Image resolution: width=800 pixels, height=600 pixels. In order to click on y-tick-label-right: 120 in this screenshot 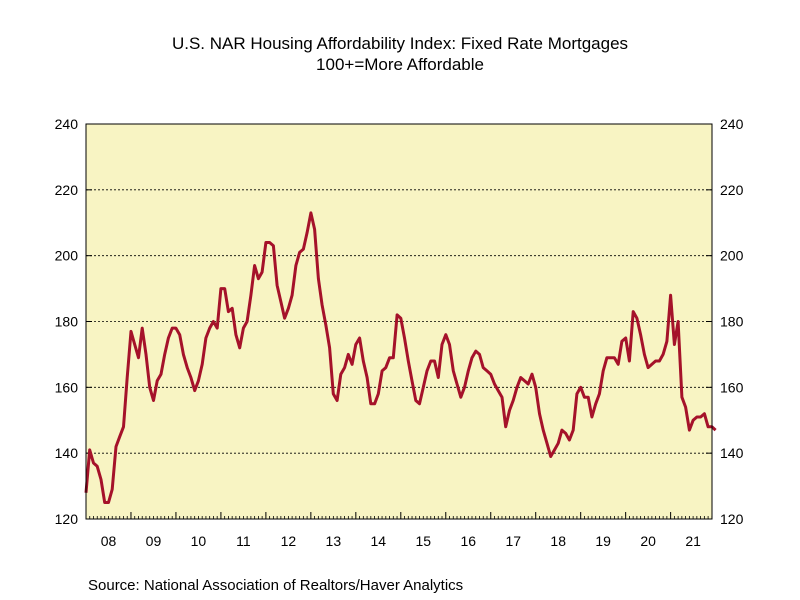, I will do `click(732, 519)`.